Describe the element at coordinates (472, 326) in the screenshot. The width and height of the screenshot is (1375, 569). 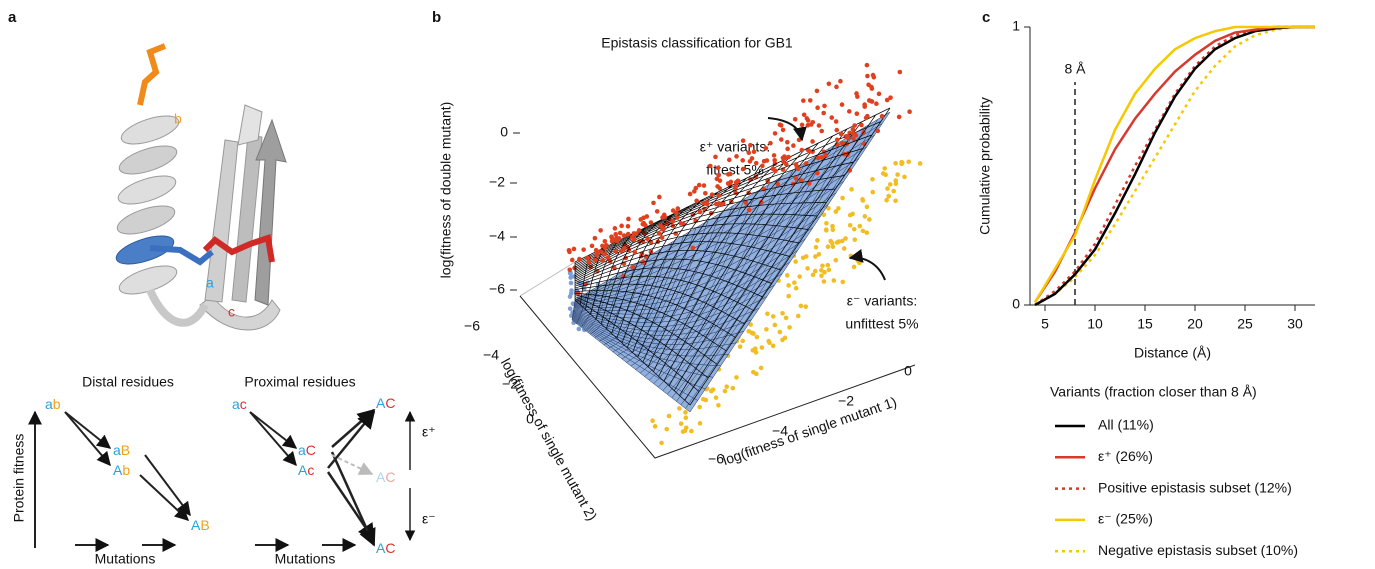
I see `y-tick-label: −6` at that location.